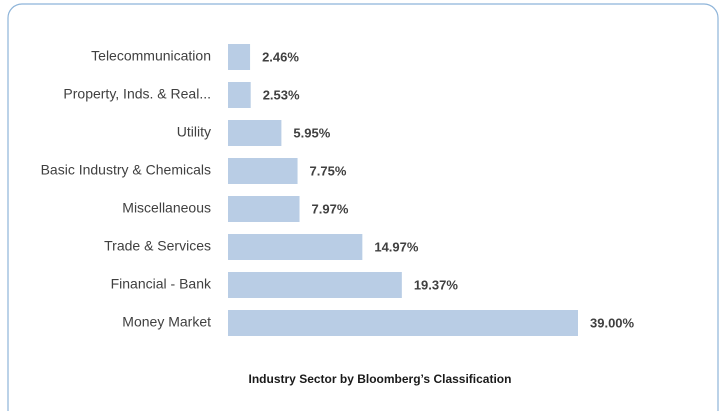  Describe the element at coordinates (161, 284) in the screenshot. I see `category-label: Financial - Bank` at that location.